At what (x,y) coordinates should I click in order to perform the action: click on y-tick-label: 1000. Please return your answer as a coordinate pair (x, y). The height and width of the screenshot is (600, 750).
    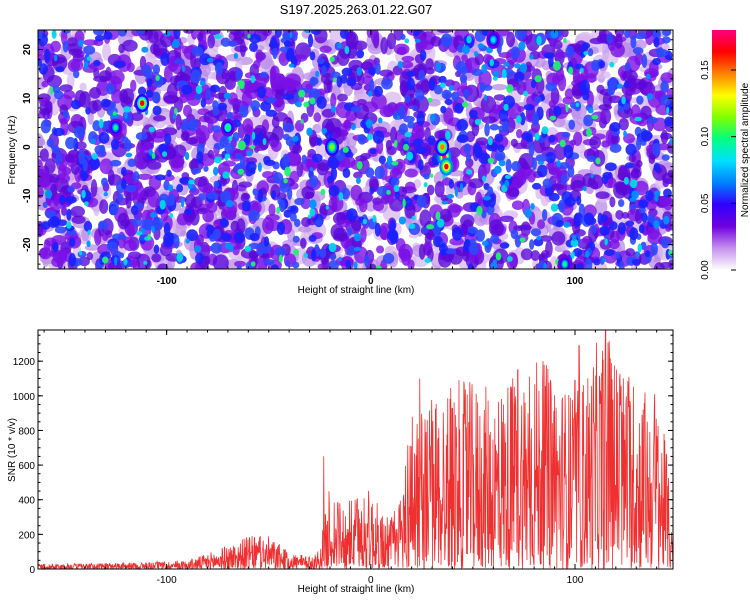
    Looking at the image, I should click on (24, 397).